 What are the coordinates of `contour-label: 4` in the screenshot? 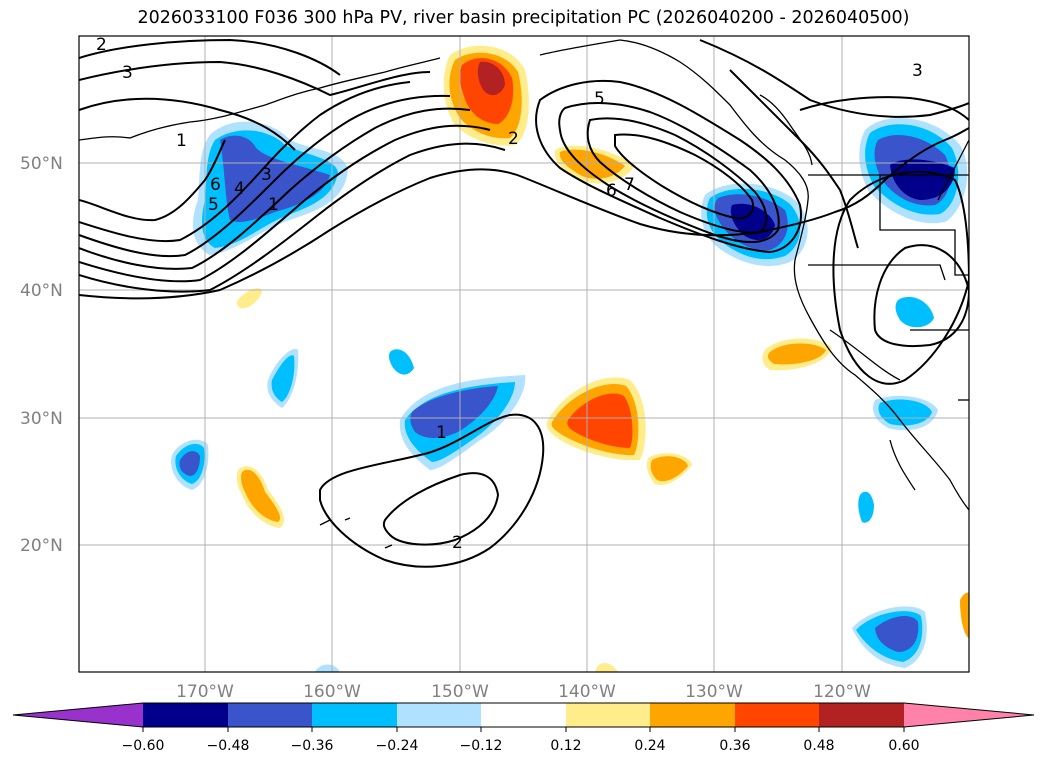 It's located at (239, 189).